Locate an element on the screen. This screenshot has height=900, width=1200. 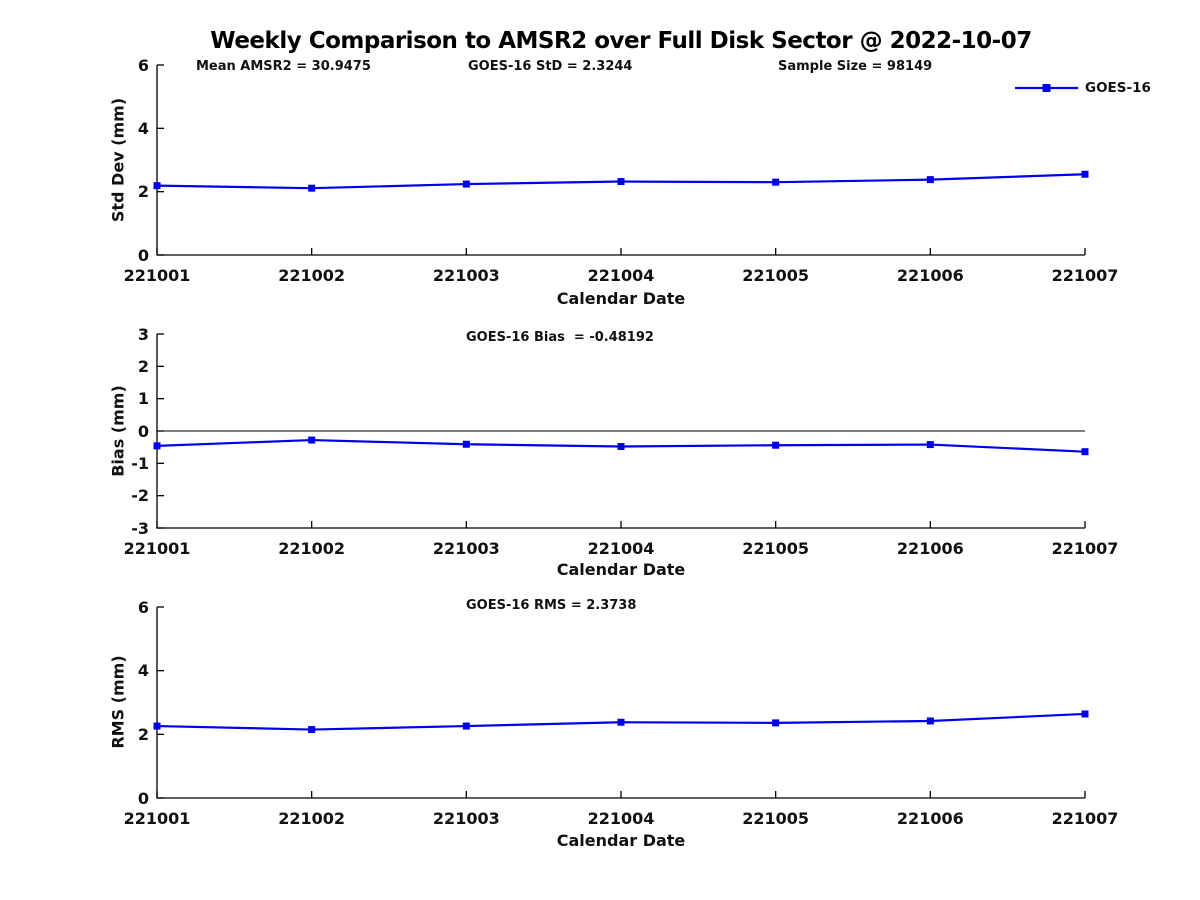
std-dev-x-tick-label: 221007 is located at coordinates (1085, 275).